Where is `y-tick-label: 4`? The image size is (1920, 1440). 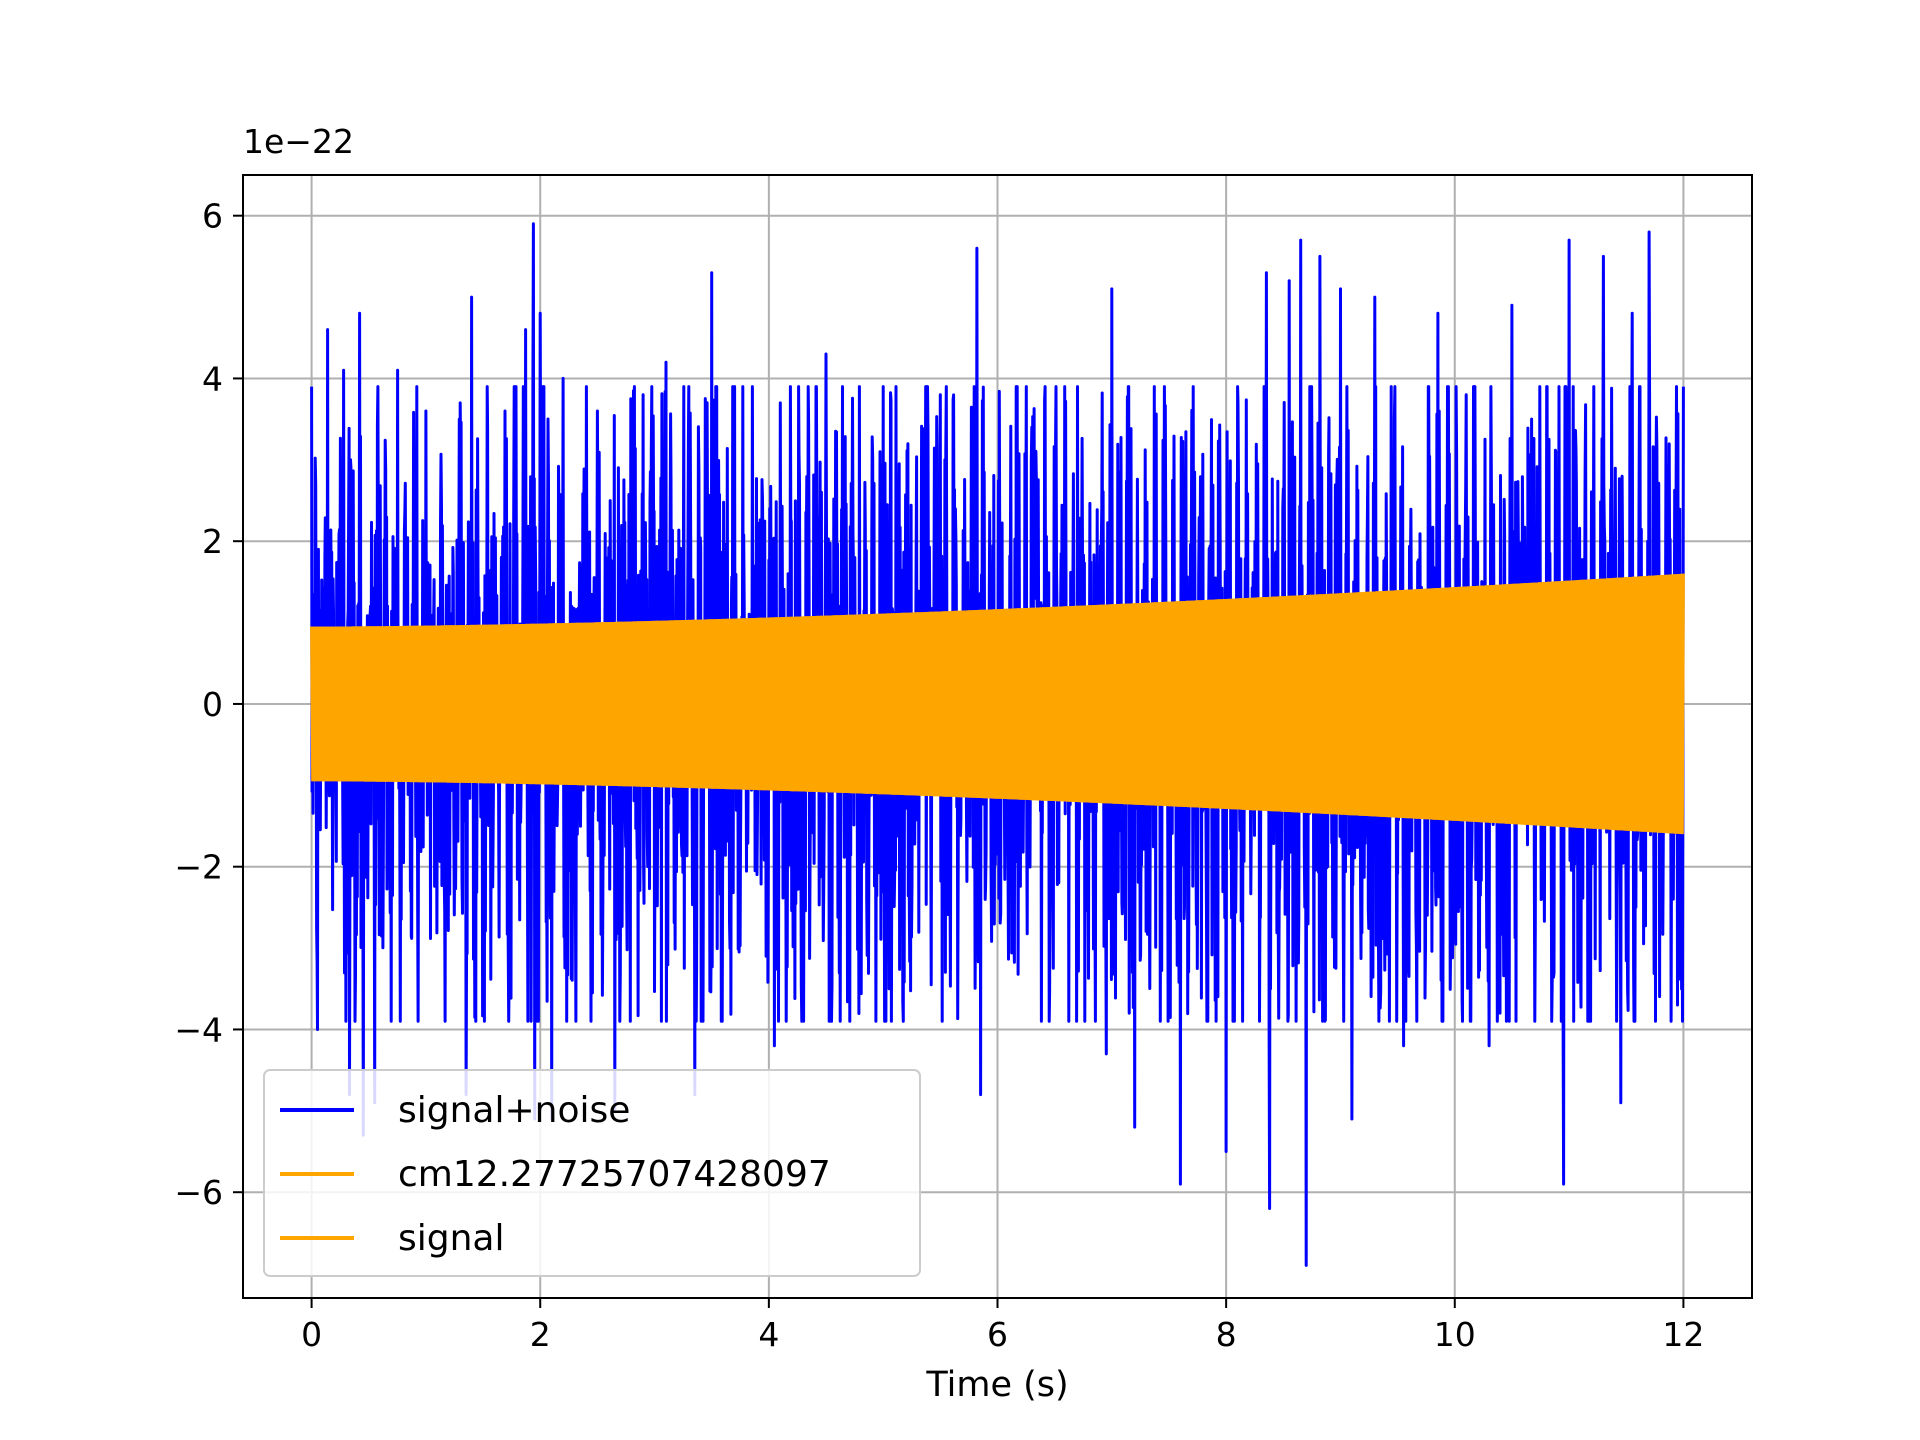
y-tick-label: 4 is located at coordinates (212, 378).